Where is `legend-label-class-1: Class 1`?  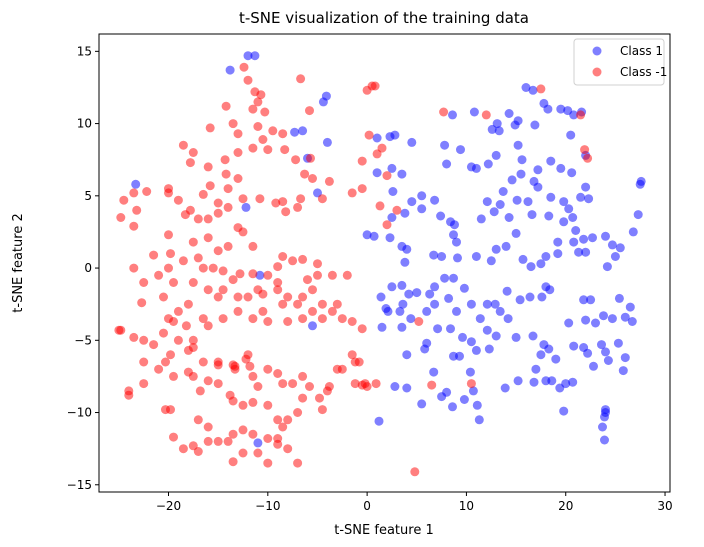 legend-label-class-1: Class 1 is located at coordinates (641, 51).